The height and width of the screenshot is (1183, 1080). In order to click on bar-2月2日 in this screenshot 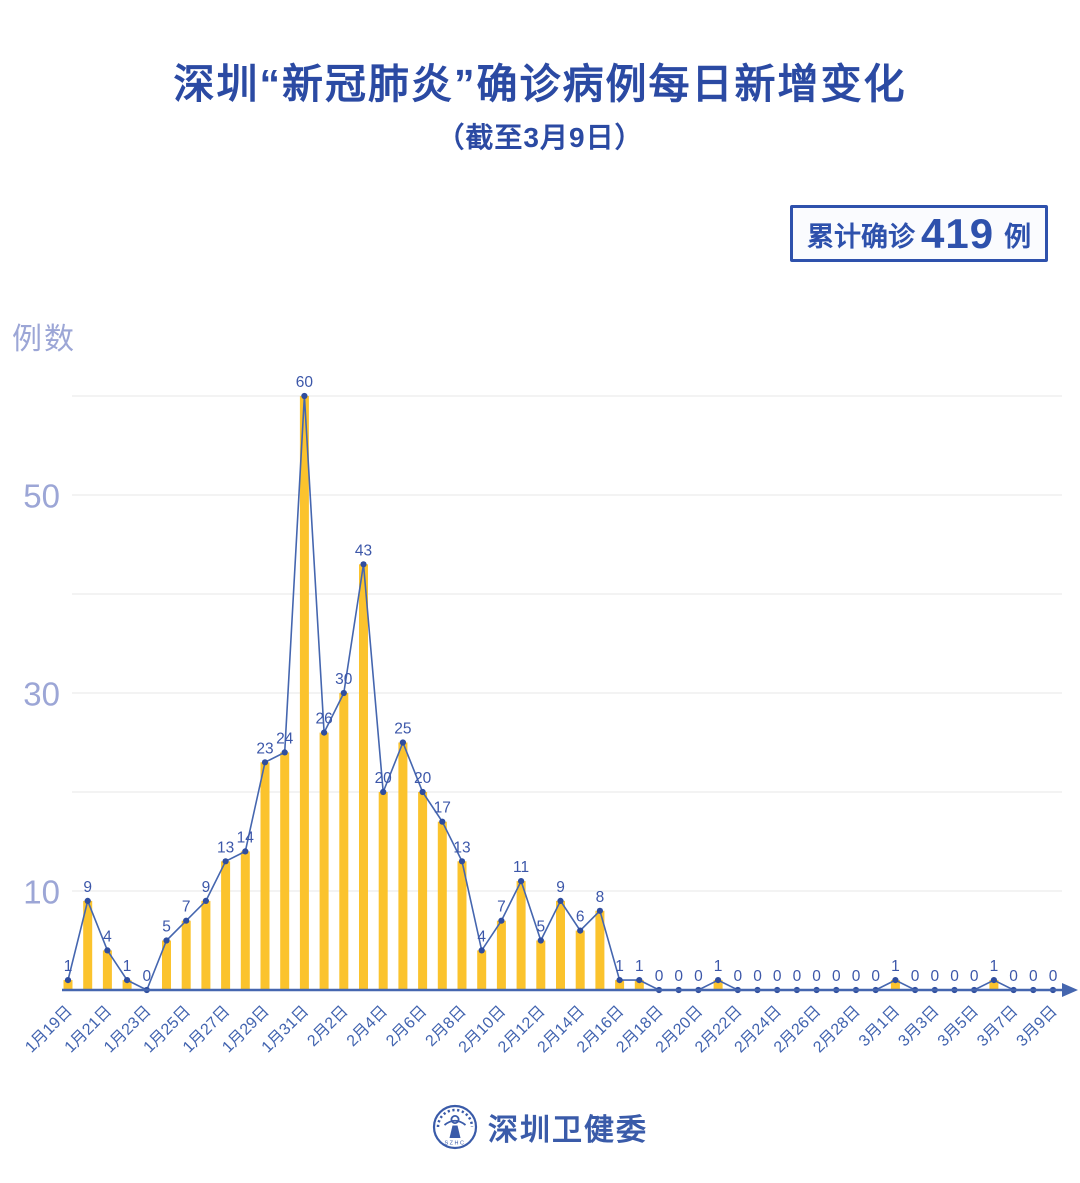, I will do `click(344, 841)`.